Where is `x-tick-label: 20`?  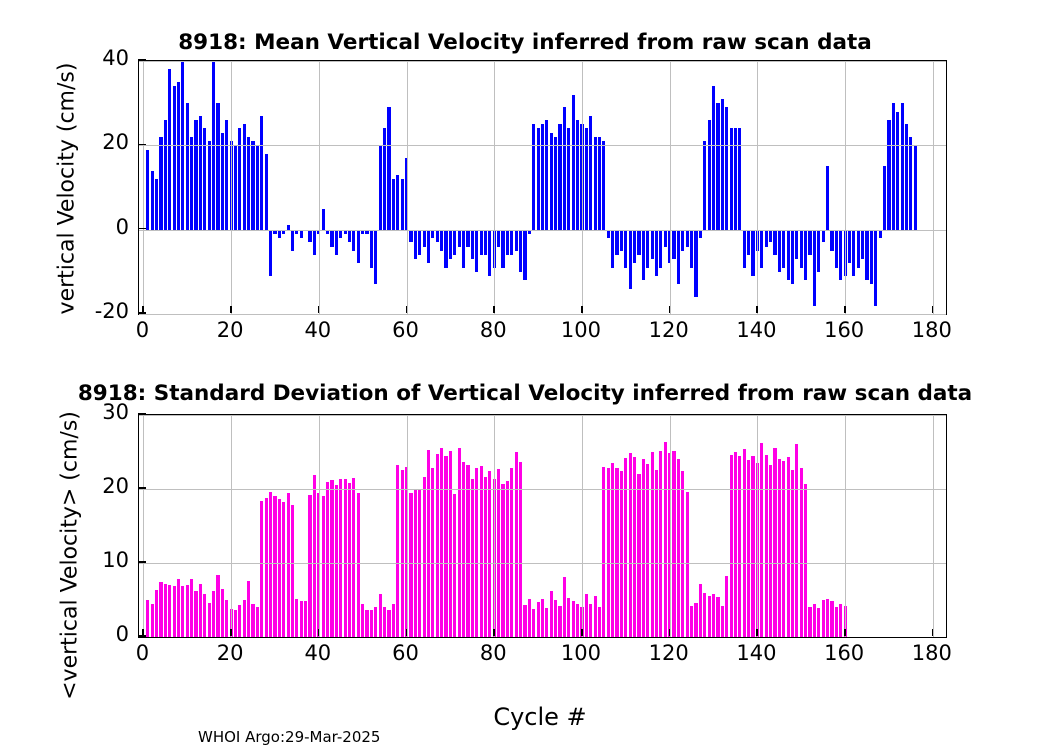
x-tick-label: 20 is located at coordinates (230, 330).